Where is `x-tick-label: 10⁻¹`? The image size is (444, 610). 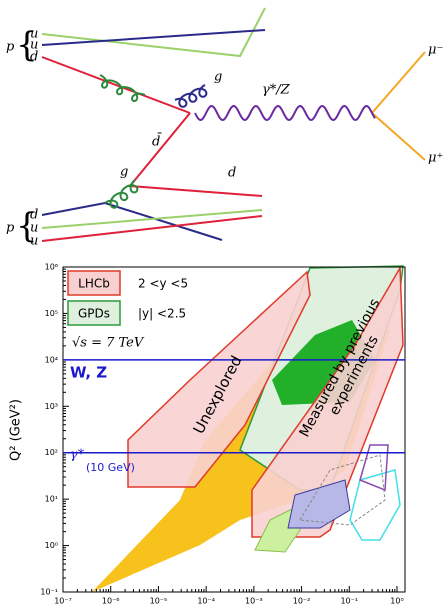 x-tick-label: 10⁻¹ is located at coordinates (349, 601).